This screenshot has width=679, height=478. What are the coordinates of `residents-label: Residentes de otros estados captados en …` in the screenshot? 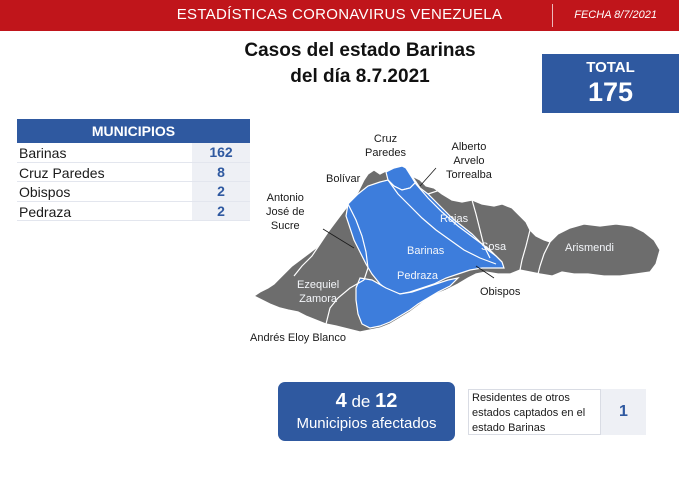 It's located at (529, 413).